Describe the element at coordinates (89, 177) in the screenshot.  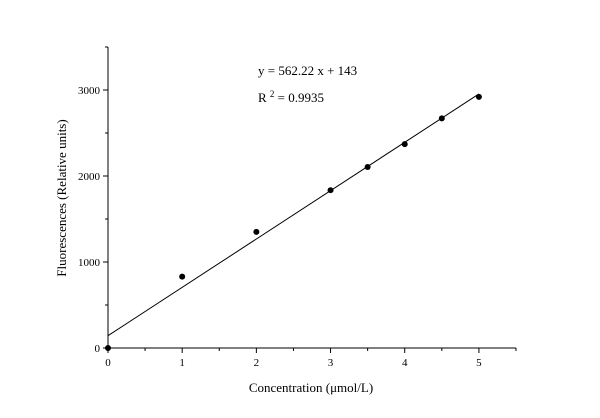
I see `y-tick-label: 2000` at that location.